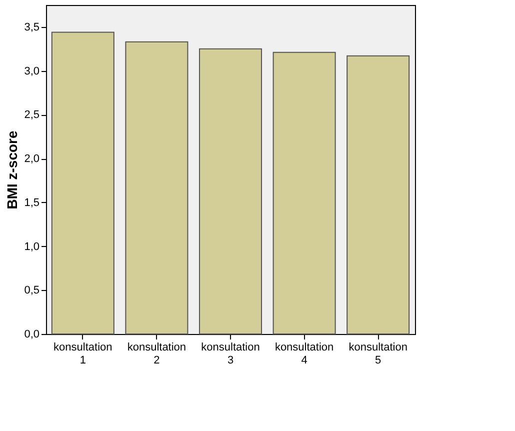 This screenshot has width=515, height=431. I want to click on y-tick-label: 0,5, so click(32, 290).